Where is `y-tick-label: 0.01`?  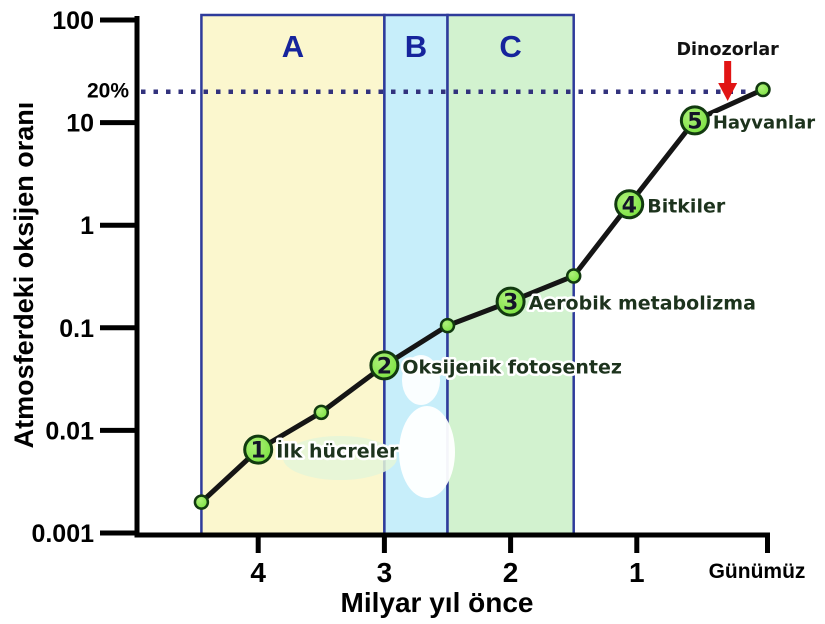
y-tick-label: 0.01 is located at coordinates (69, 431).